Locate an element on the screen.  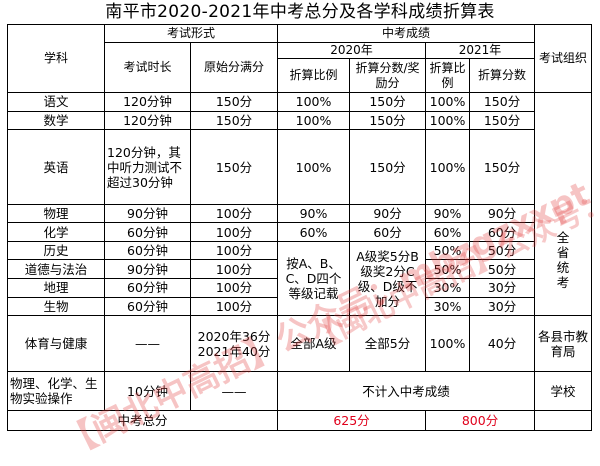
header-ratio-2020: 折算比例 is located at coordinates (314, 76).